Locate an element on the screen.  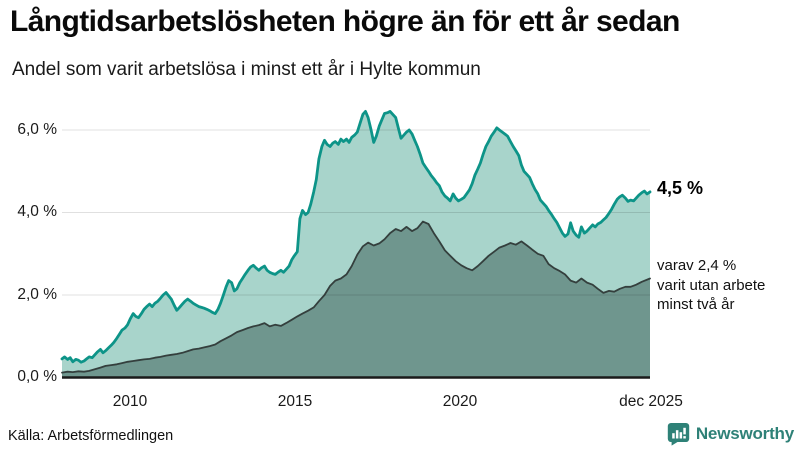
y-tick-label-4: 4,0 % is located at coordinates (37, 211).